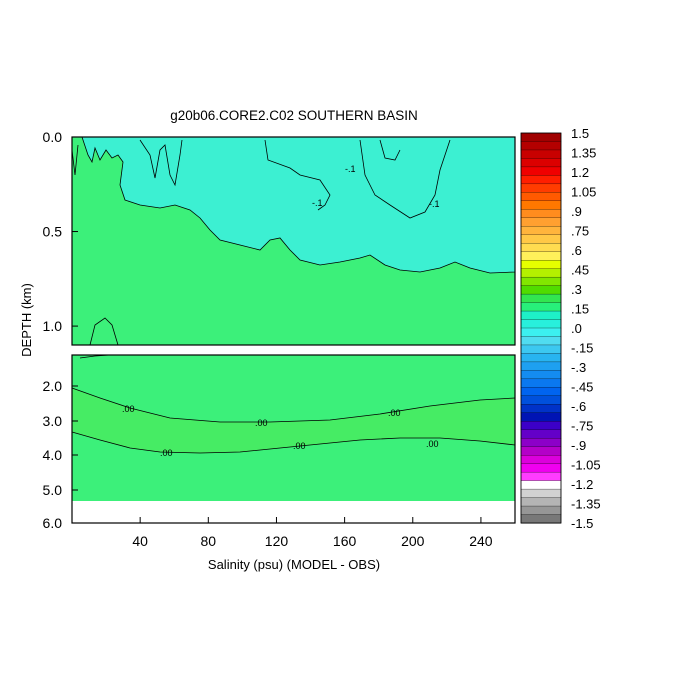 The height and width of the screenshot is (675, 675). Describe the element at coordinates (582, 387) in the screenshot. I see `colorbar-label: -.45` at that location.